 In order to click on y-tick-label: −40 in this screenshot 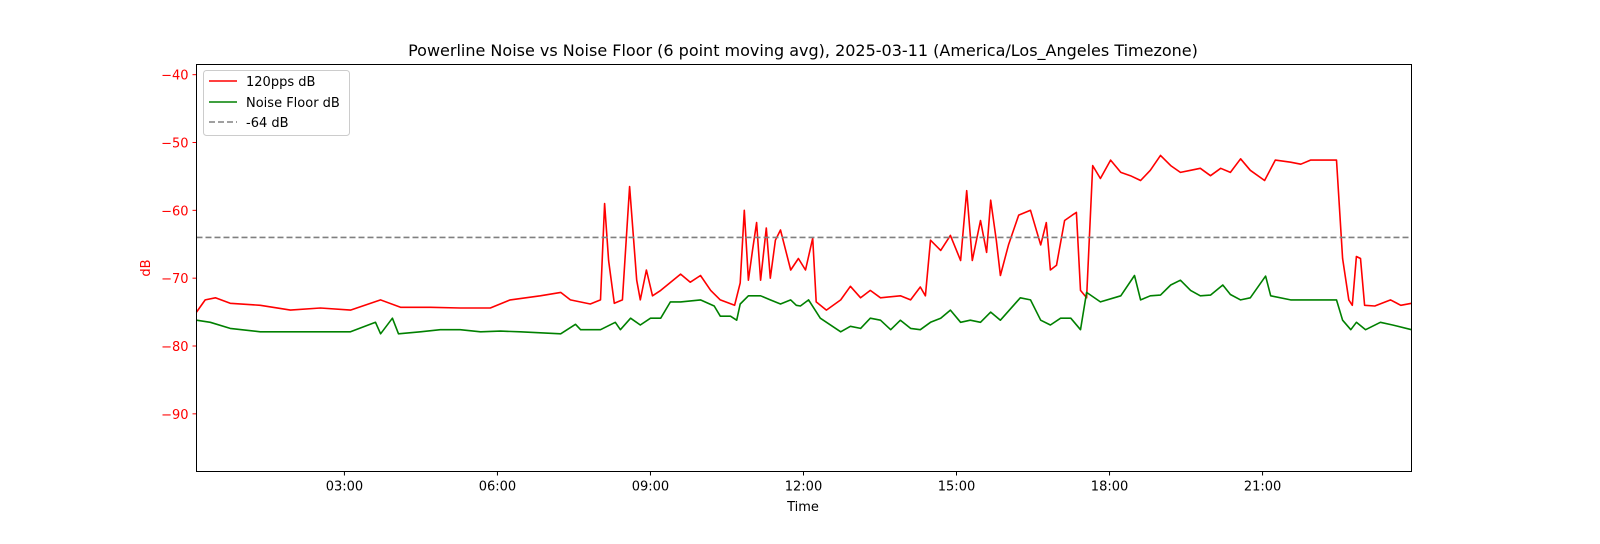, I will do `click(174, 76)`.